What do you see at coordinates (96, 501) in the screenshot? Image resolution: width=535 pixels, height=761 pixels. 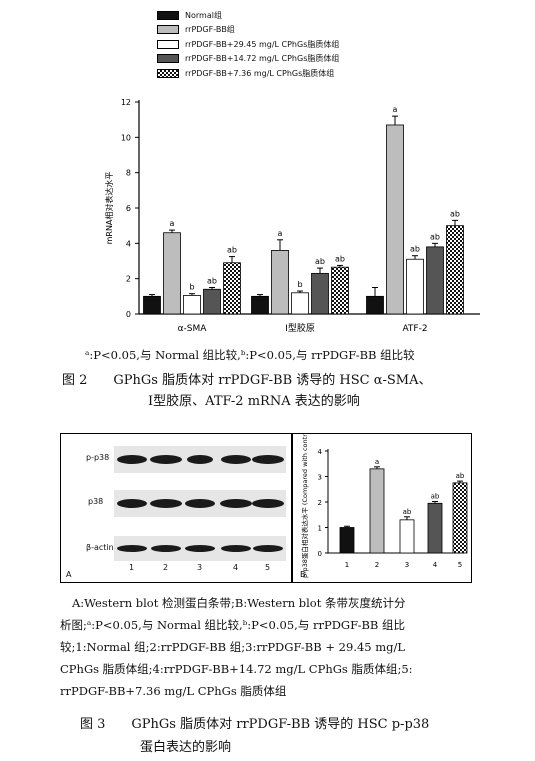 I see `blot-label-p38: p38` at bounding box center [96, 501].